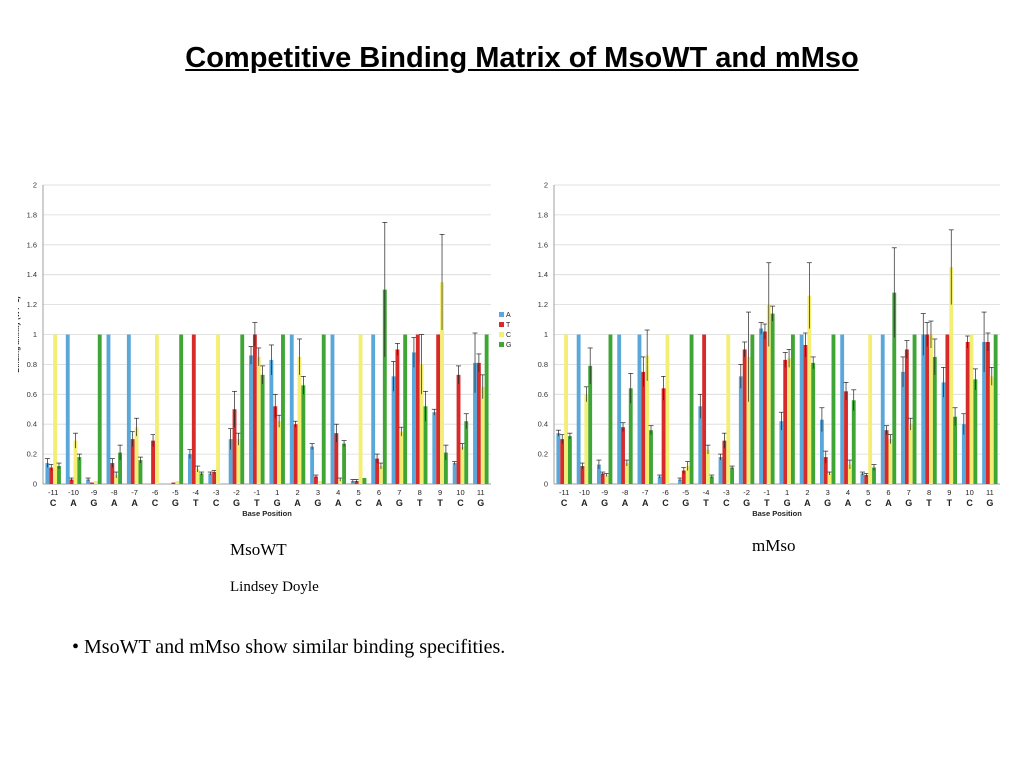 The image size is (1024, 768). I want to click on x-tick-label: -4, so click(706, 492).